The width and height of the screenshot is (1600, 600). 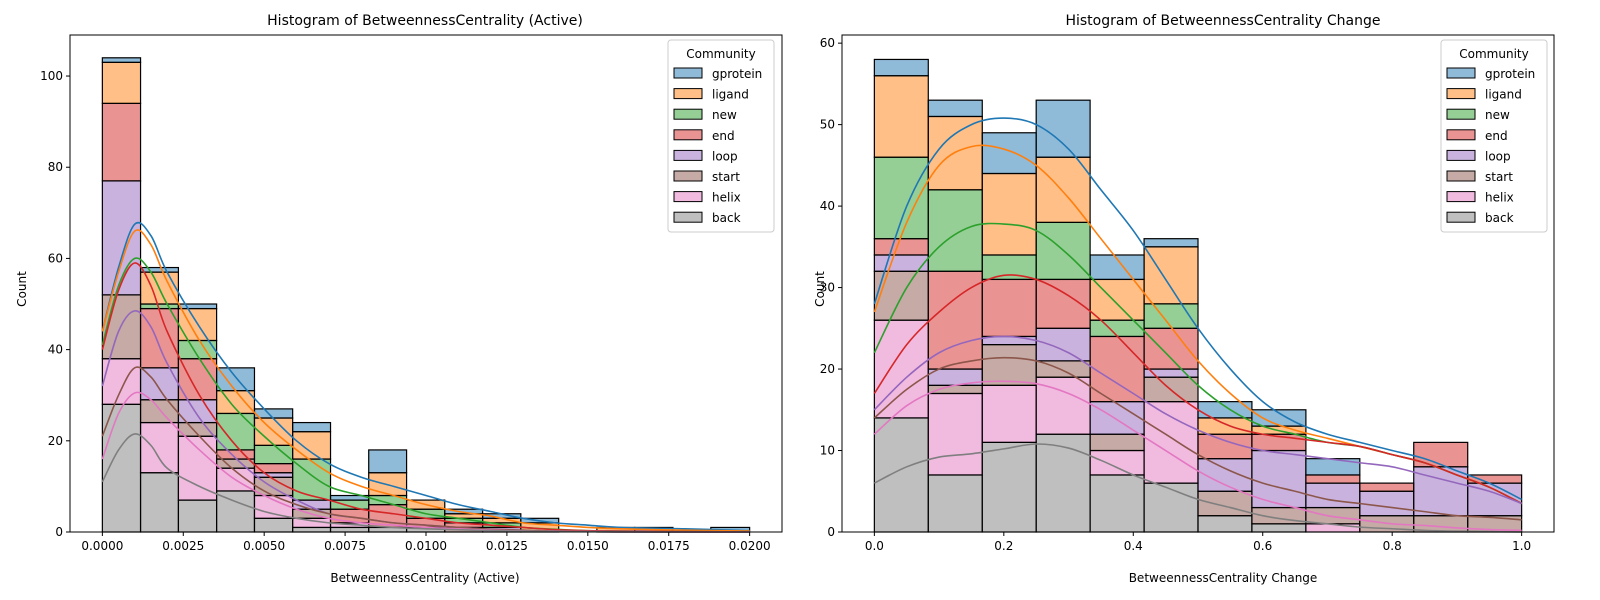 I want to click on x-tick-label: 0.0125, so click(x=507, y=546).